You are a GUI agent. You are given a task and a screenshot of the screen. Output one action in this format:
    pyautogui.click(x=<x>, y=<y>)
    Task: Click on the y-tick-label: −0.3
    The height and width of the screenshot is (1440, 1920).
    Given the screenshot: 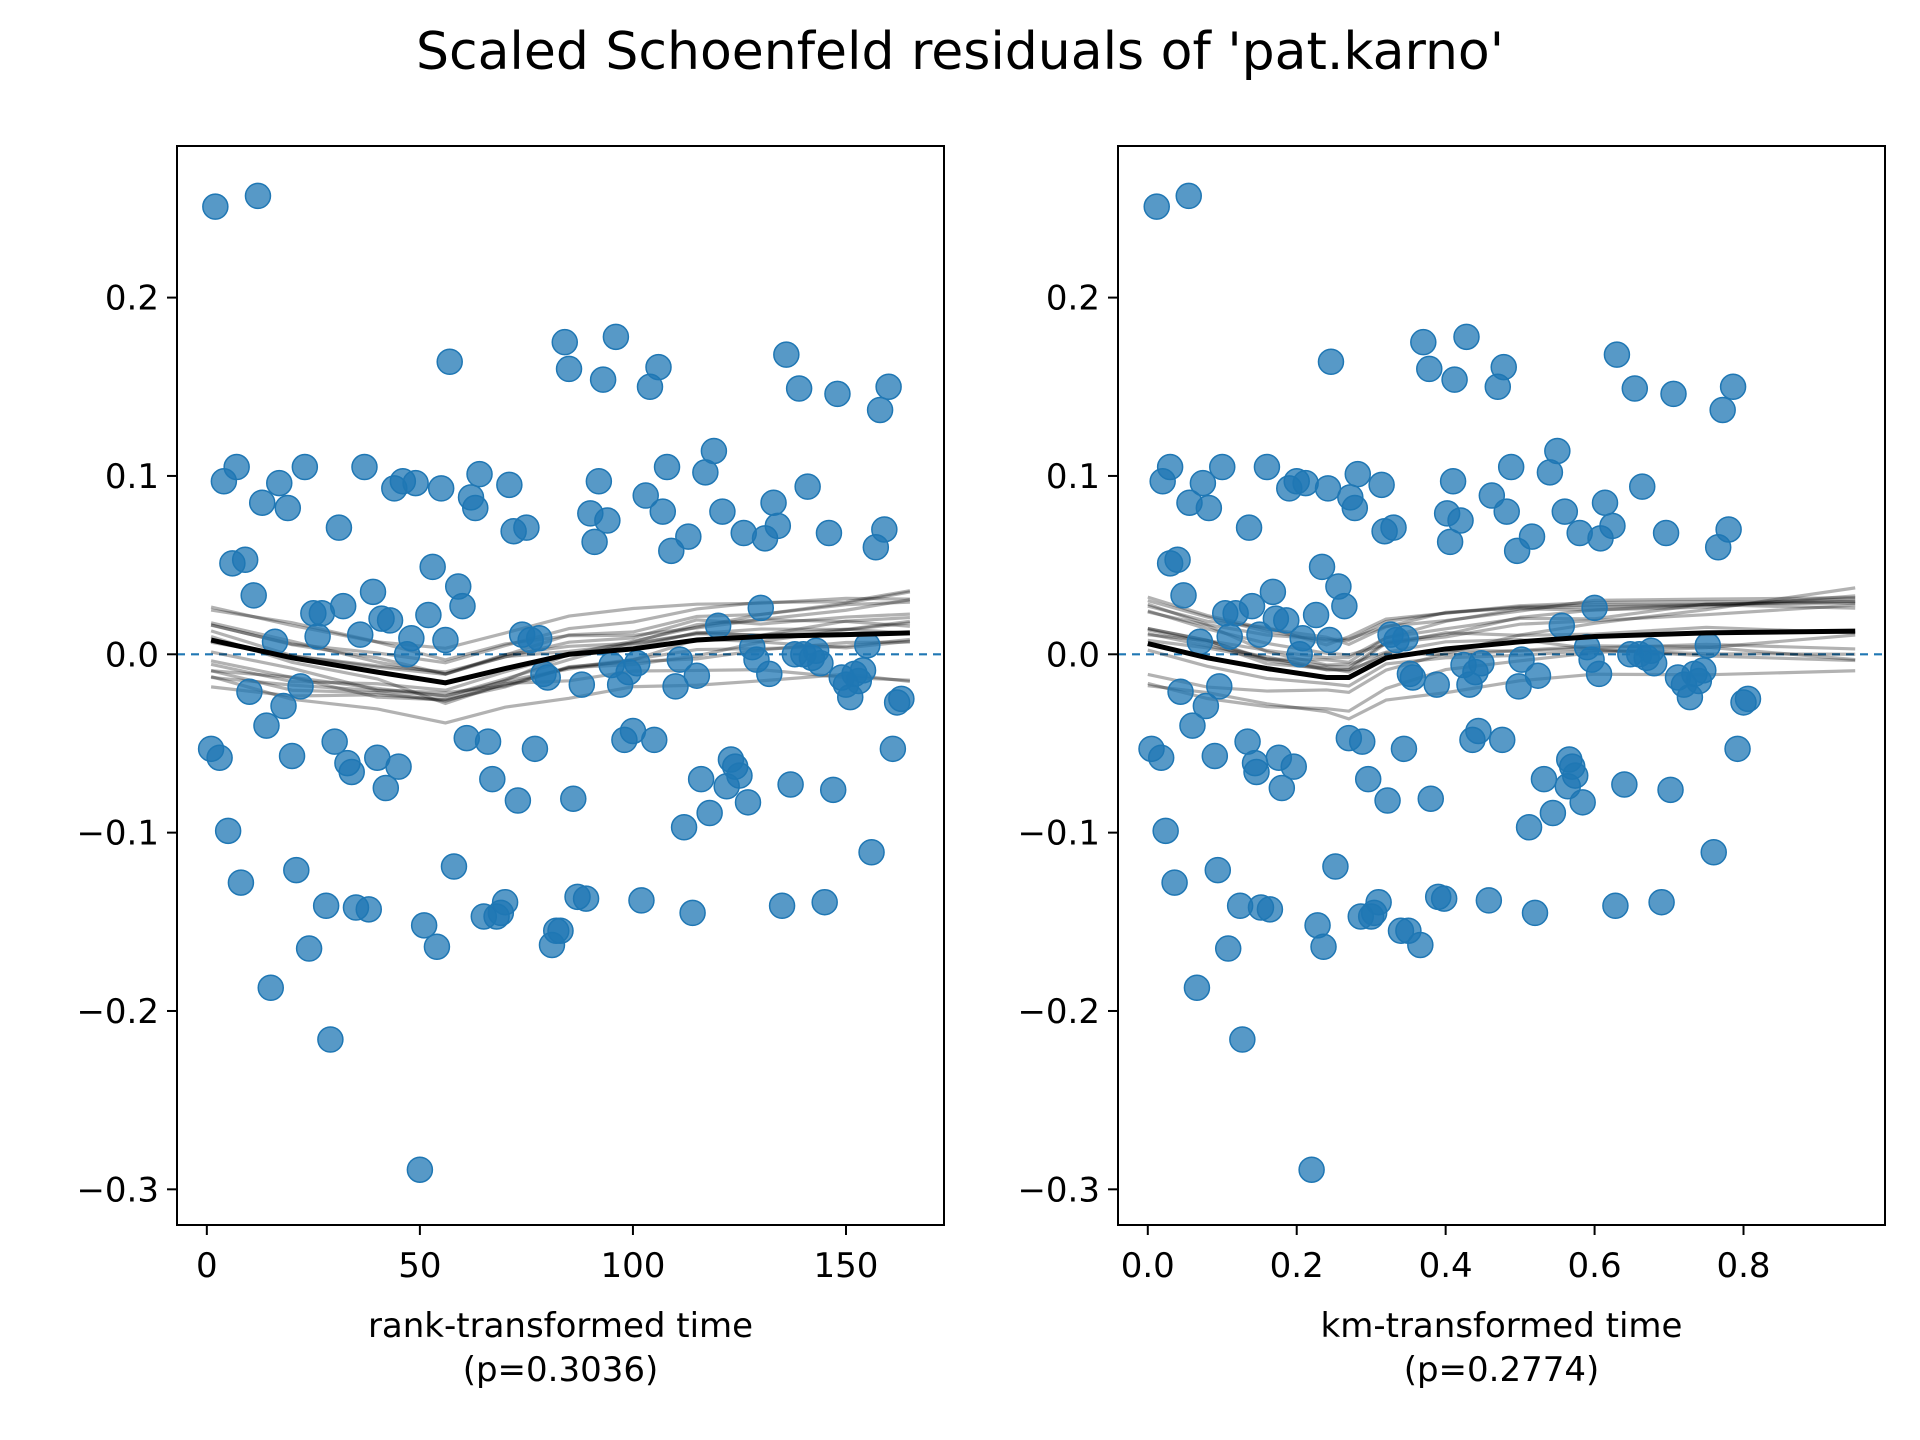 What is the action you would take?
    pyautogui.click(x=1058, y=1190)
    